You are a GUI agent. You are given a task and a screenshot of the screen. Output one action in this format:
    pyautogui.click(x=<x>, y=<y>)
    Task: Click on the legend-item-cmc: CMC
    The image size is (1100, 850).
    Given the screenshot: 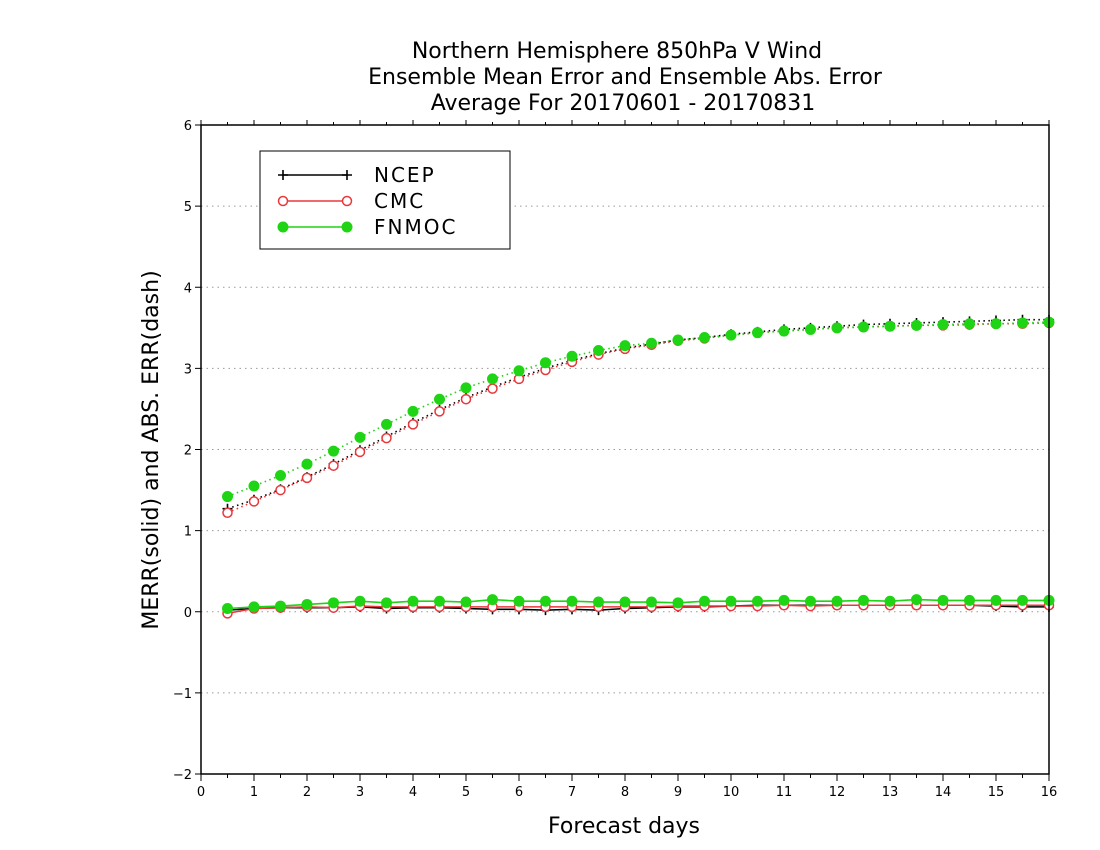 What is the action you would take?
    pyautogui.click(x=351, y=201)
    